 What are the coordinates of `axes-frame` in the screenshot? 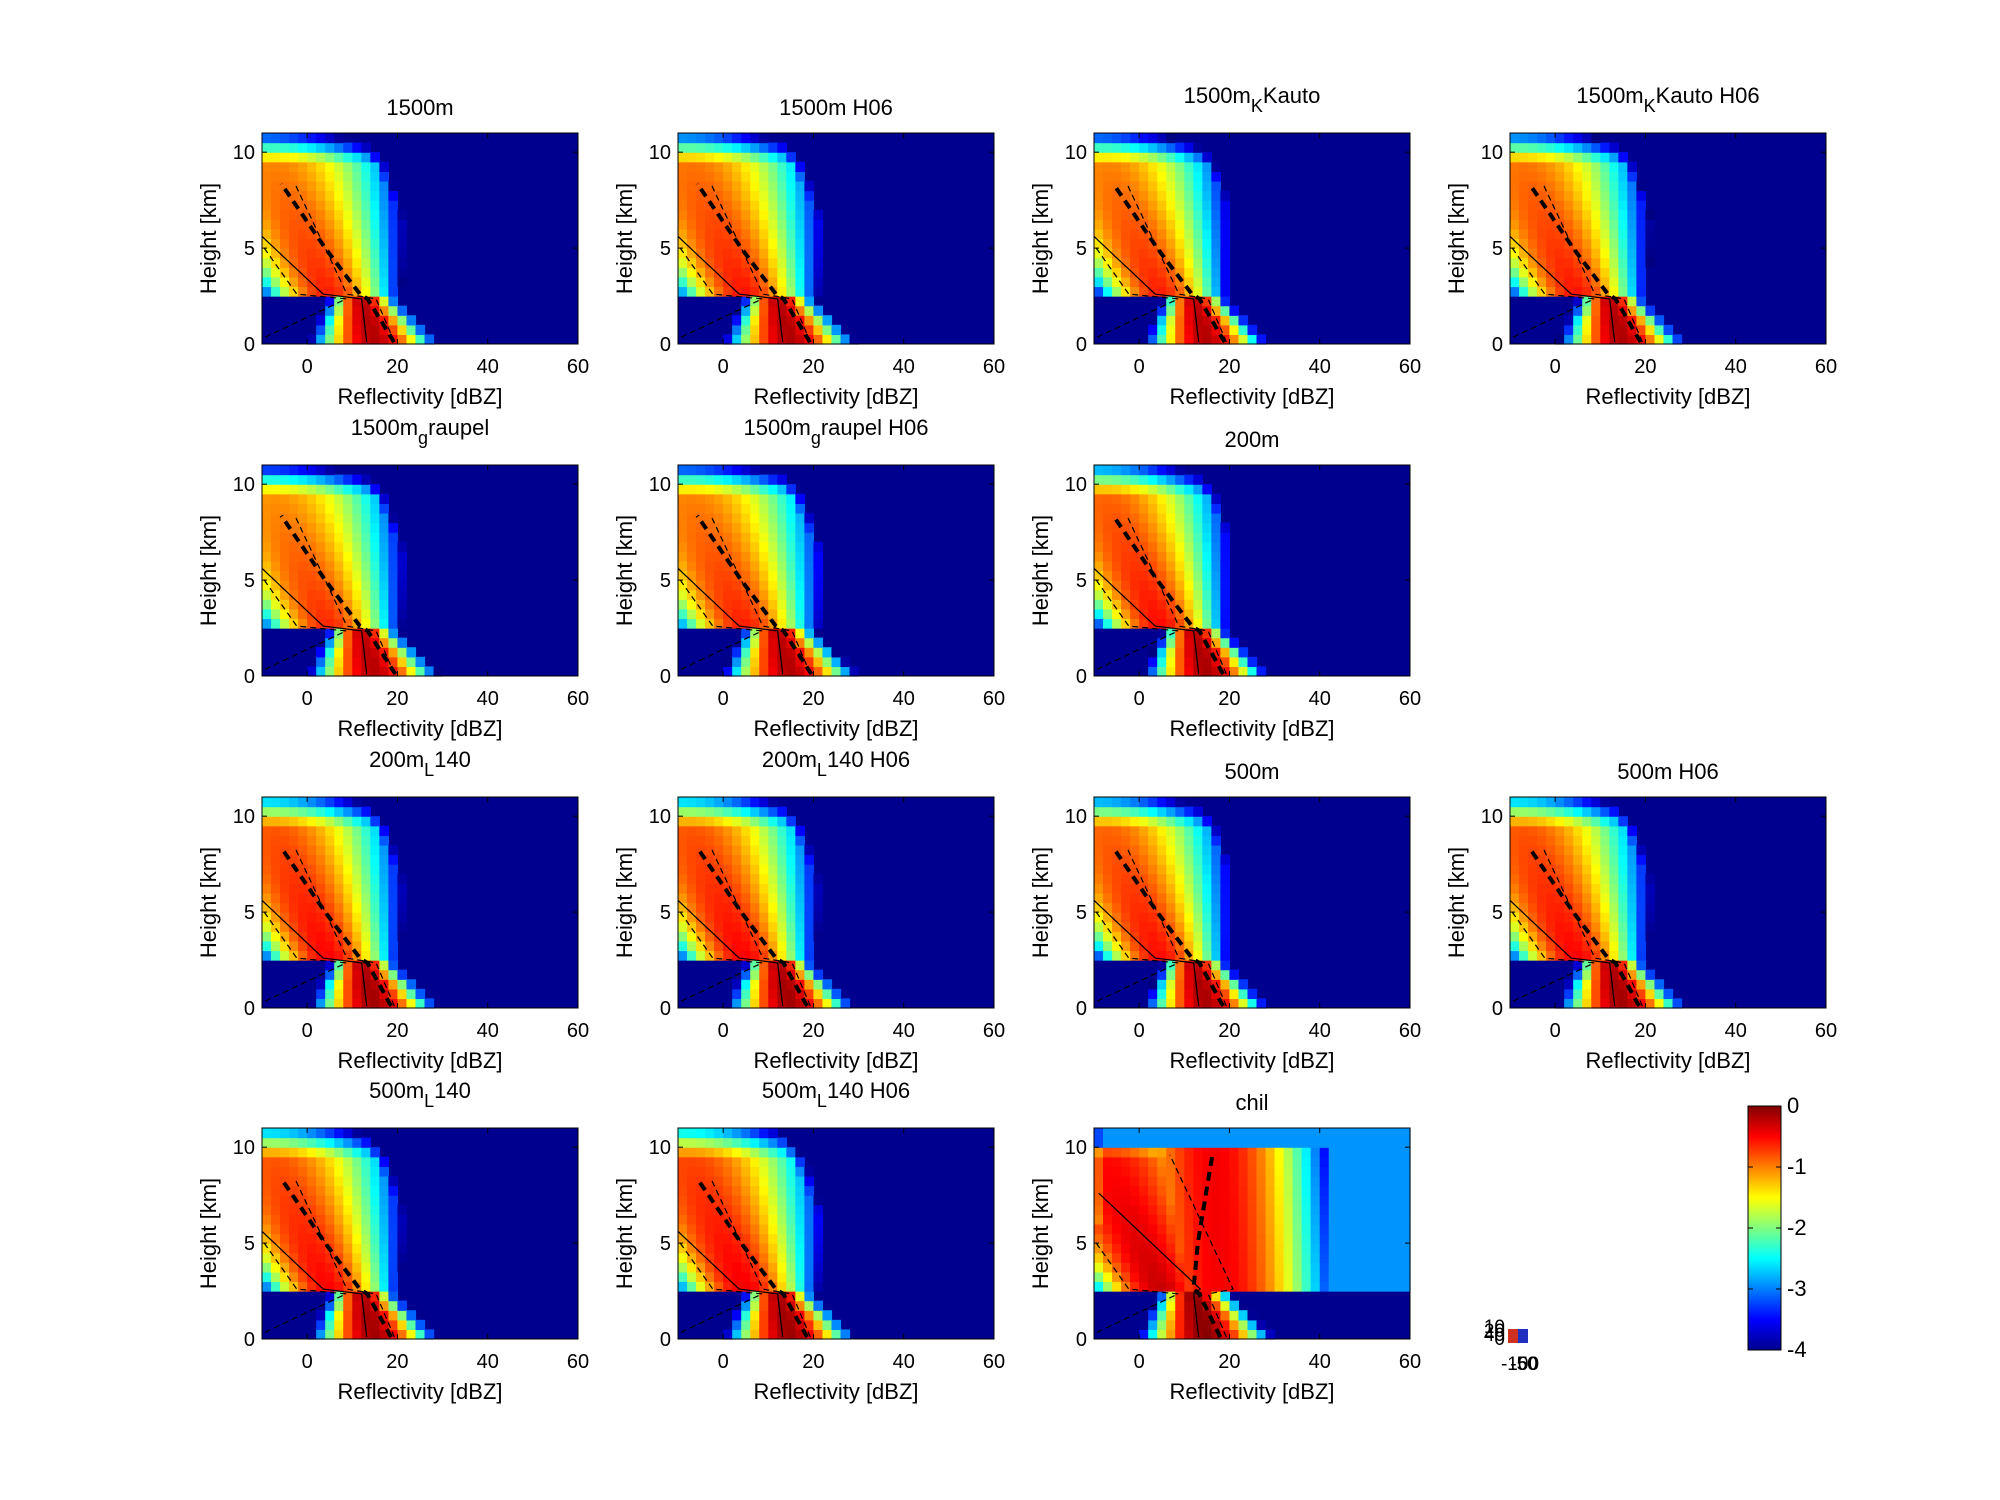 It's located at (836, 238).